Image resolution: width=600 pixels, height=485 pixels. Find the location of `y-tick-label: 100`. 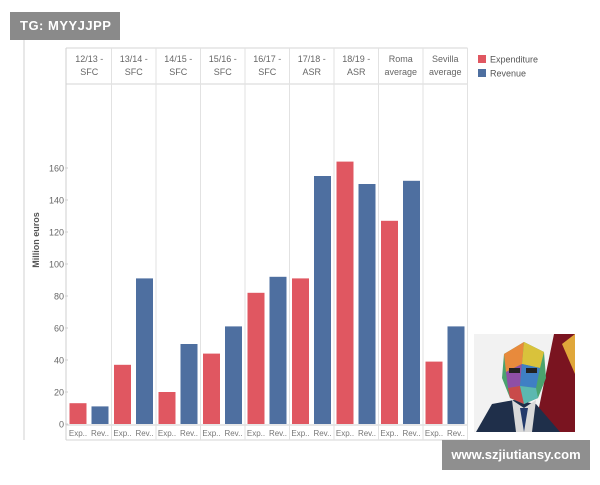

y-tick-label: 100 is located at coordinates (56, 265).